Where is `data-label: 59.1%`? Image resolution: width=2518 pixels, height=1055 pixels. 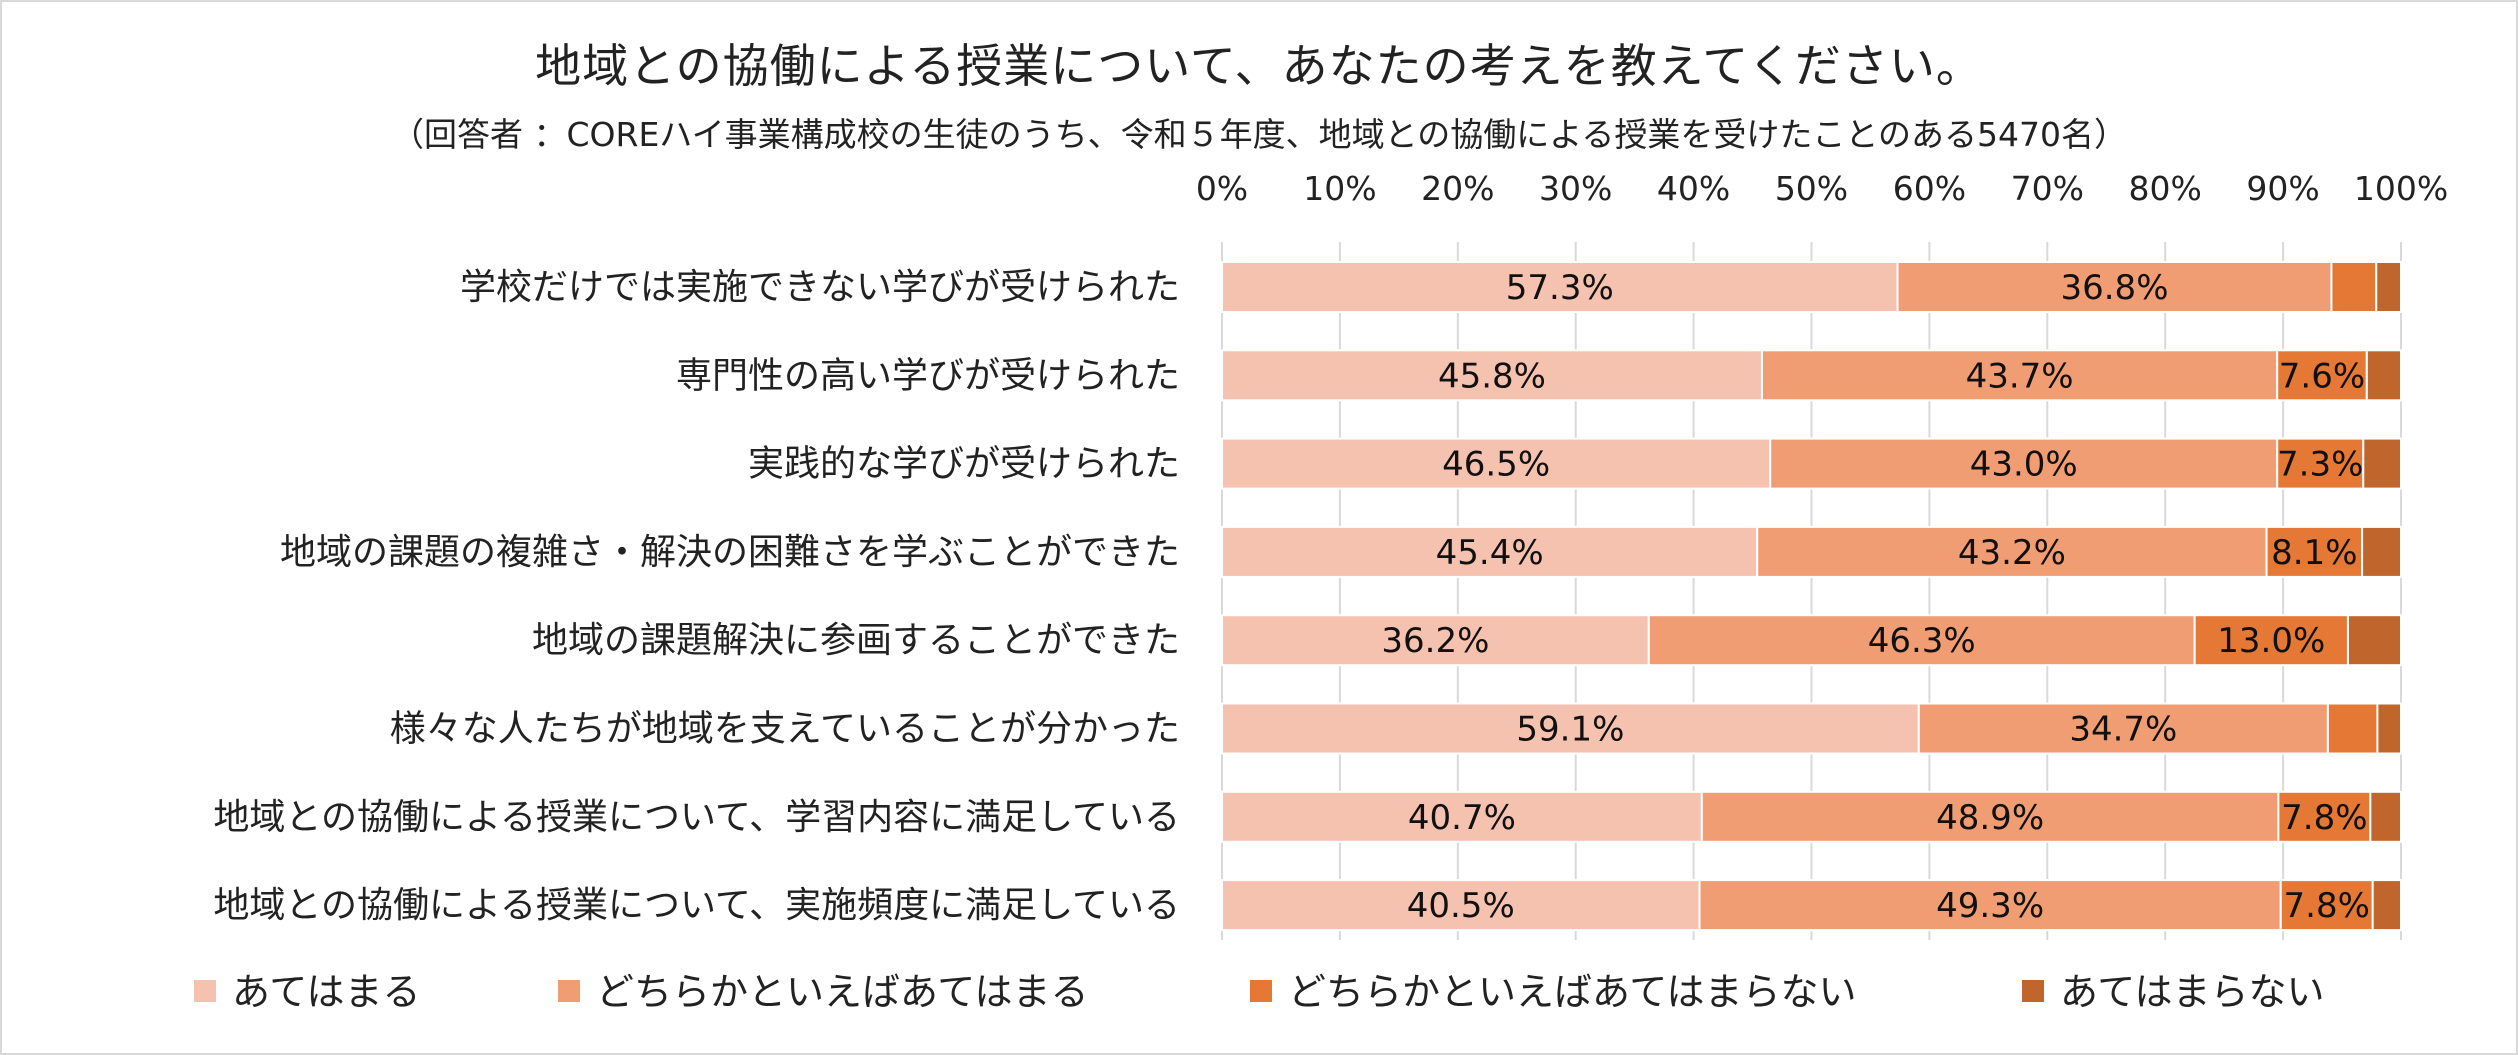
data-label: 59.1% is located at coordinates (1570, 730).